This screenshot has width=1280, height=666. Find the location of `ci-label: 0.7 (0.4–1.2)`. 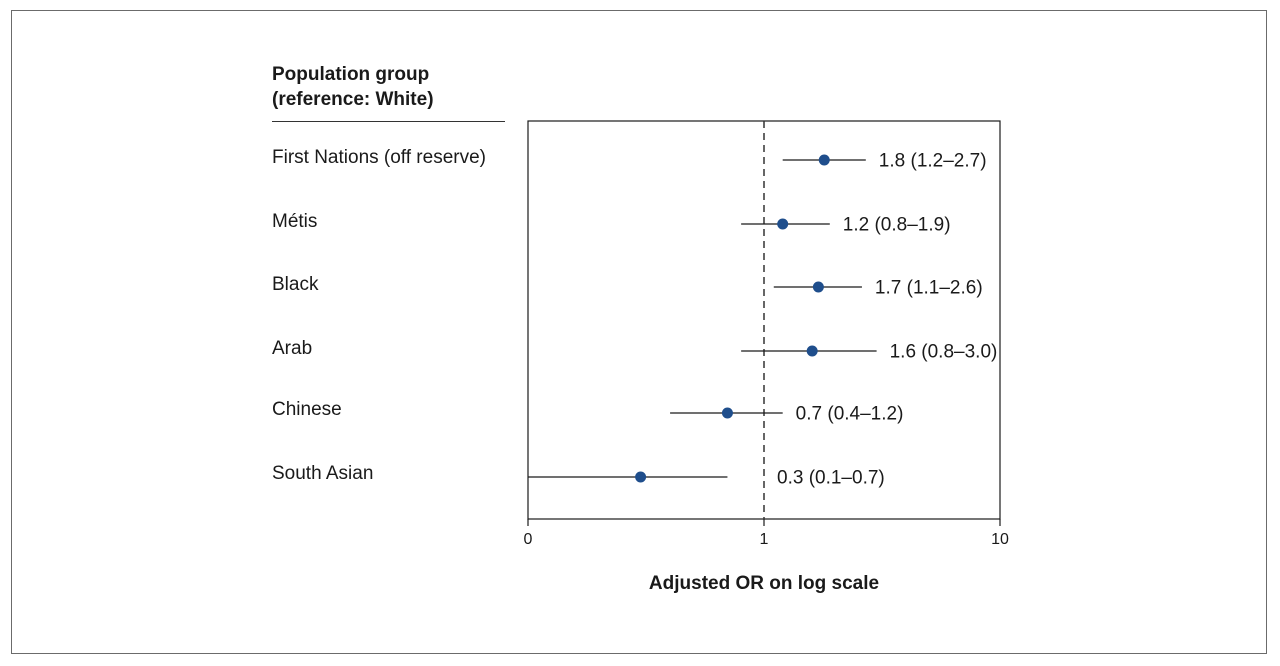

ci-label: 0.7 (0.4–1.2) is located at coordinates (850, 414).